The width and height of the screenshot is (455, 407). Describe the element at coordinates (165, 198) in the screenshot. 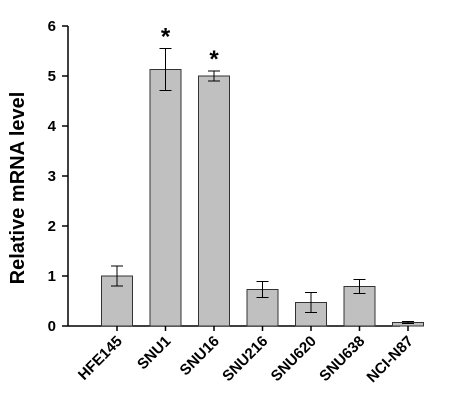

I see `bar-snu1` at that location.